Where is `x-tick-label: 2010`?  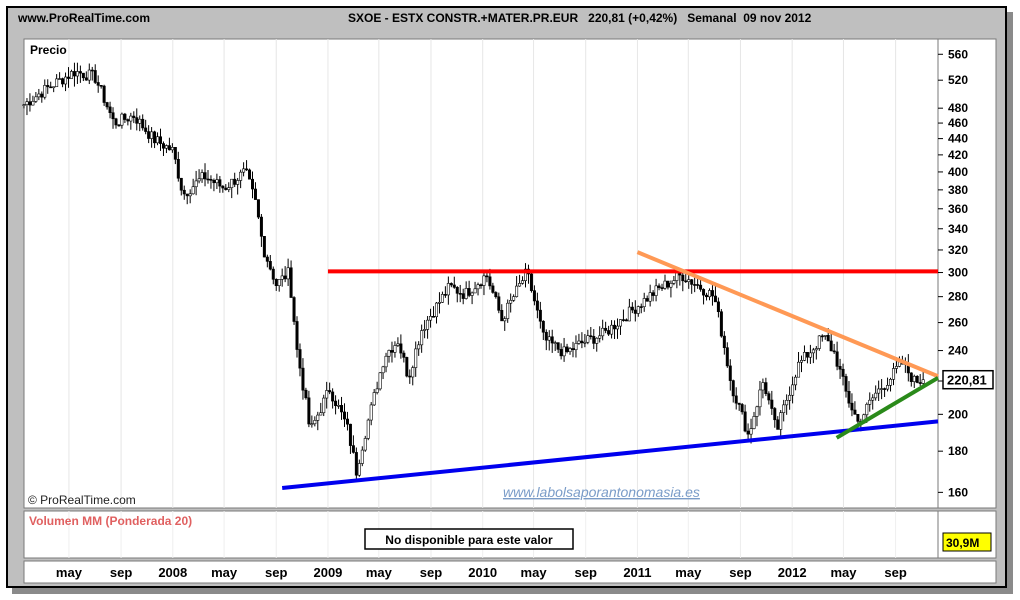 x-tick-label: 2010 is located at coordinates (482, 572).